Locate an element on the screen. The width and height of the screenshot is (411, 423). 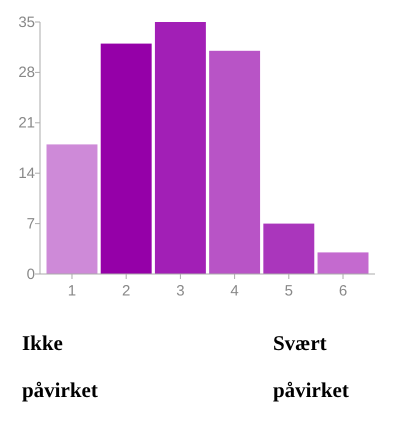
x-tick-label: 6 is located at coordinates (343, 291).